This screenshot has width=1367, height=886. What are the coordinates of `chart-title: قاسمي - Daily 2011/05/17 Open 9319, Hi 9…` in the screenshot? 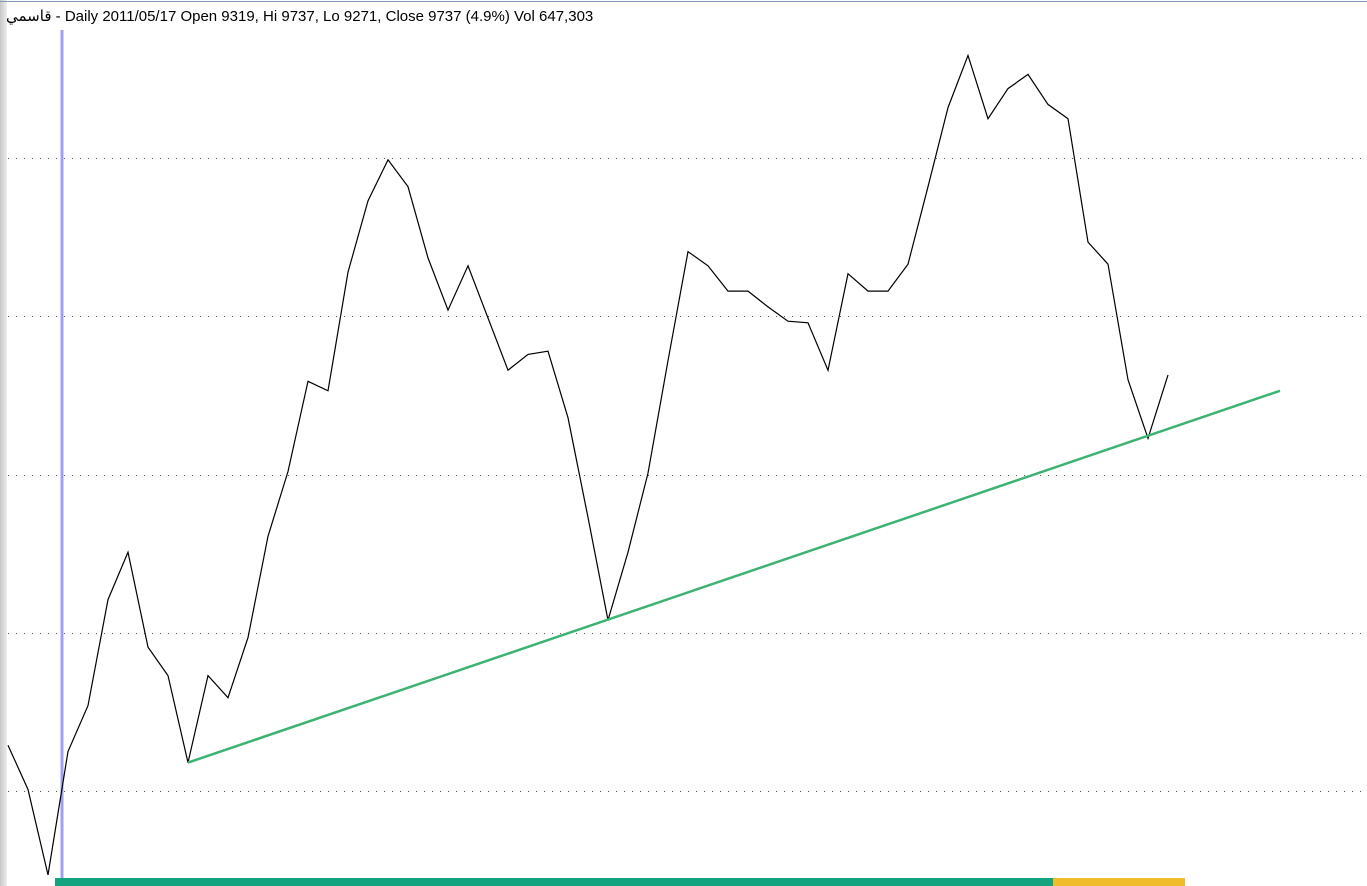 It's located at (299, 17).